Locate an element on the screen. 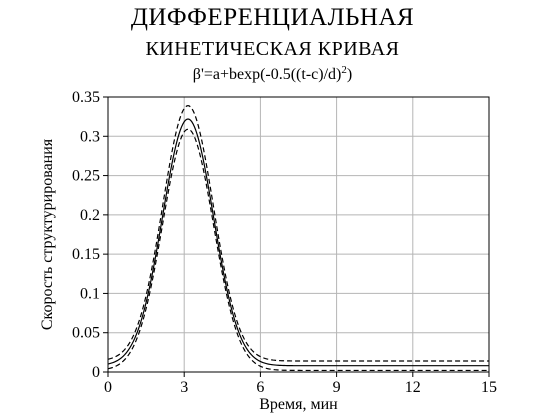 The height and width of the screenshot is (418, 545). y-tick-label: 0.15 is located at coordinates (86, 254).